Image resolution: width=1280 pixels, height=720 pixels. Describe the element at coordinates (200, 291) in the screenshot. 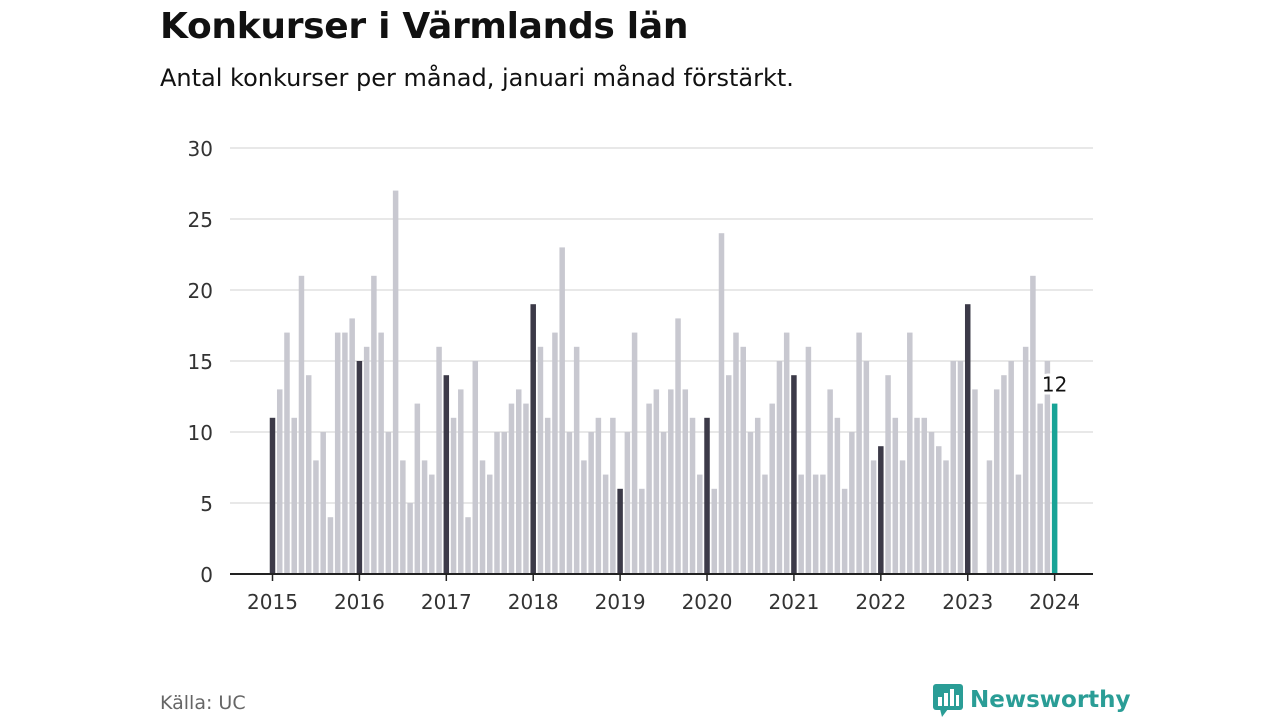

I see `y-tick-label: 20` at that location.